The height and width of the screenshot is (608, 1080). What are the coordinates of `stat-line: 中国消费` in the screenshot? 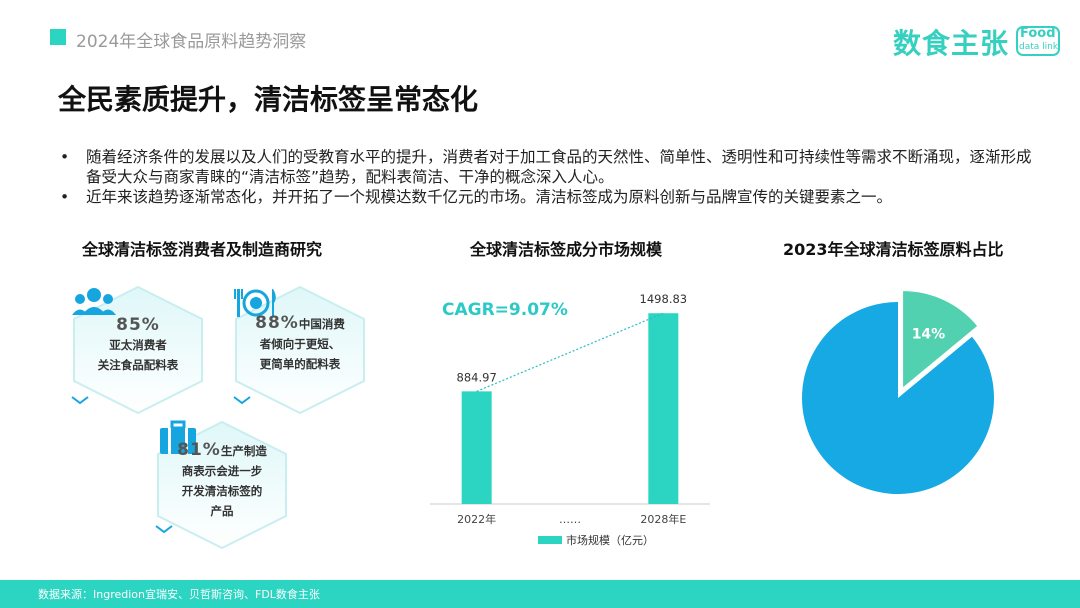 It's located at (321, 324).